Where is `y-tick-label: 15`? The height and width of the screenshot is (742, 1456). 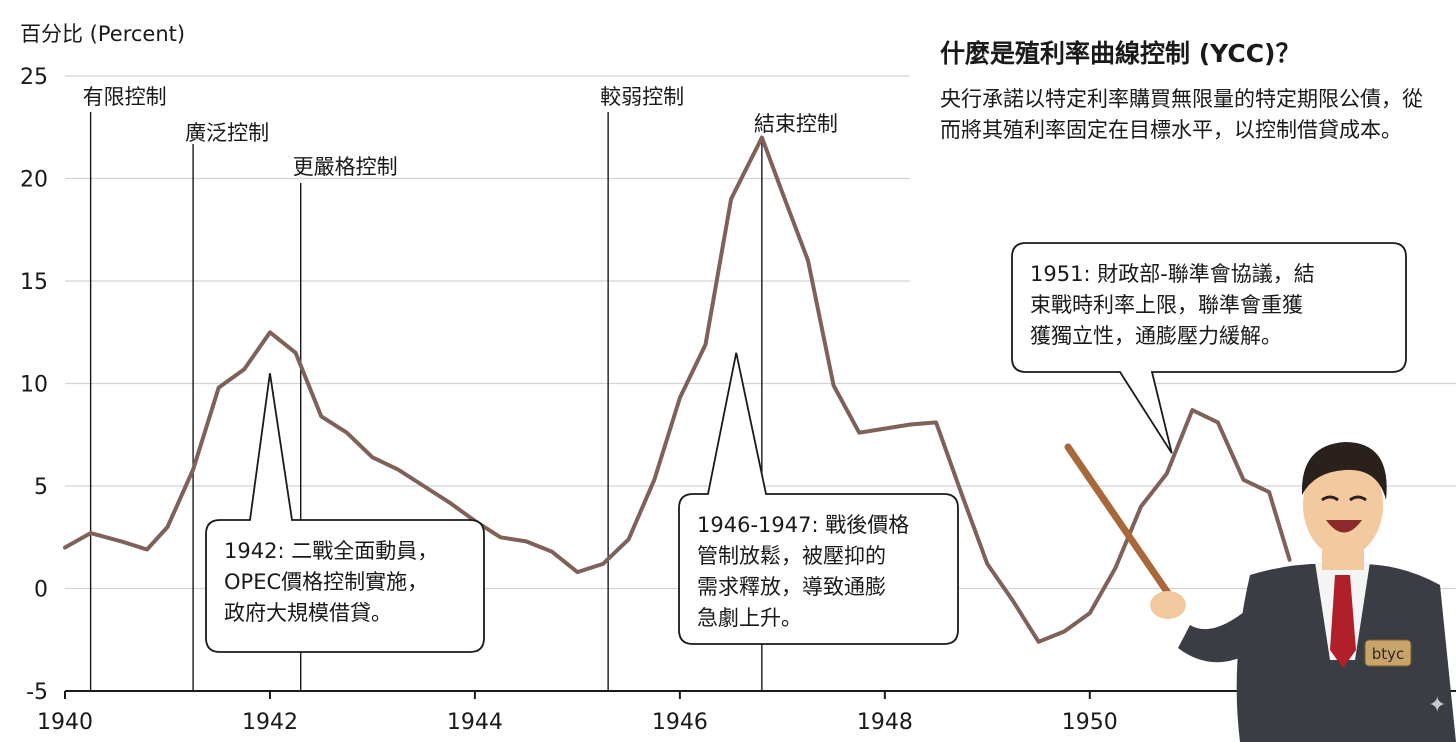 y-tick-label: 15 is located at coordinates (34, 282).